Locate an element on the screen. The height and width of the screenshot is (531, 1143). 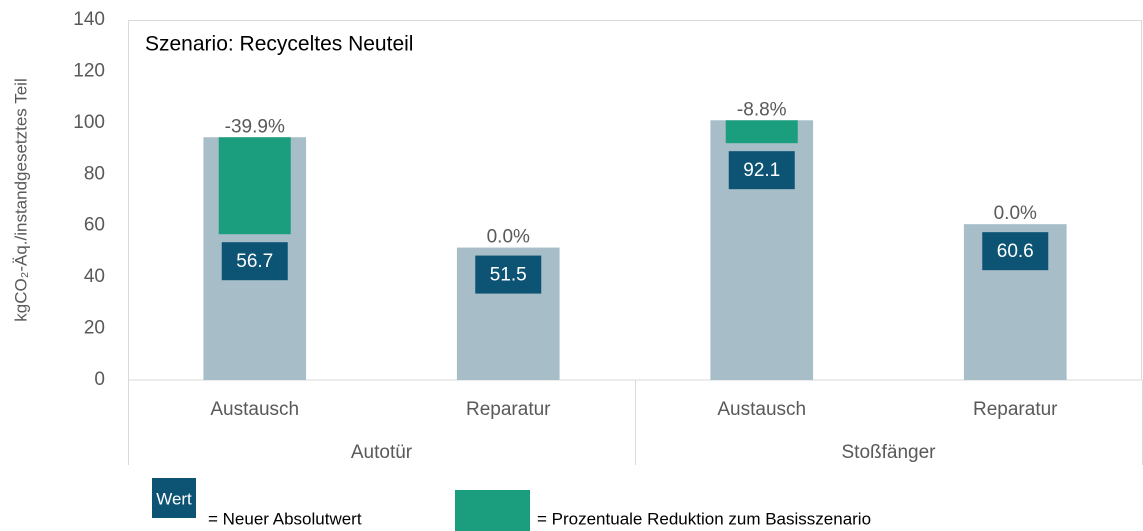
y-tick-label: 120 is located at coordinates (89, 70).